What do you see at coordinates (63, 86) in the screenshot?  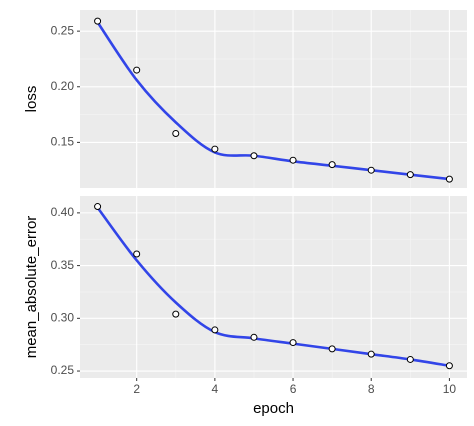 I see `y-tick-label: 0.20` at bounding box center [63, 86].